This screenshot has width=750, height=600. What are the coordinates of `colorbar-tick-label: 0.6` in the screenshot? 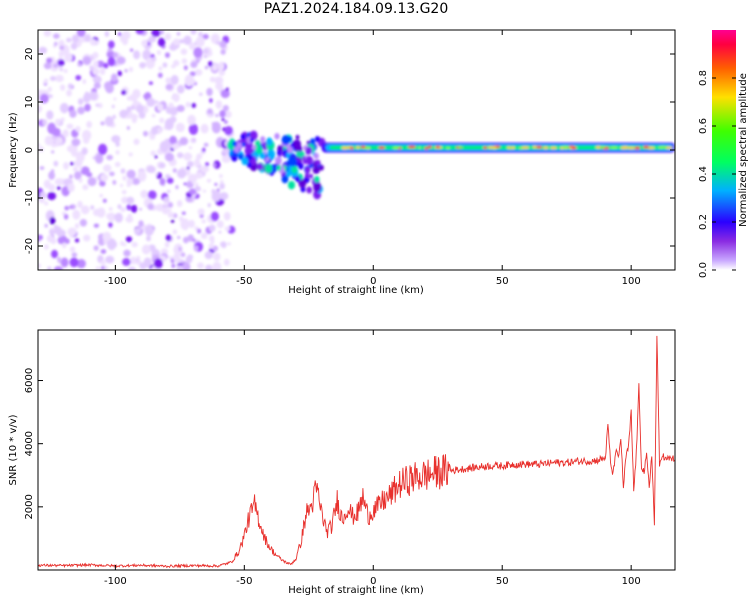 It's located at (703, 126).